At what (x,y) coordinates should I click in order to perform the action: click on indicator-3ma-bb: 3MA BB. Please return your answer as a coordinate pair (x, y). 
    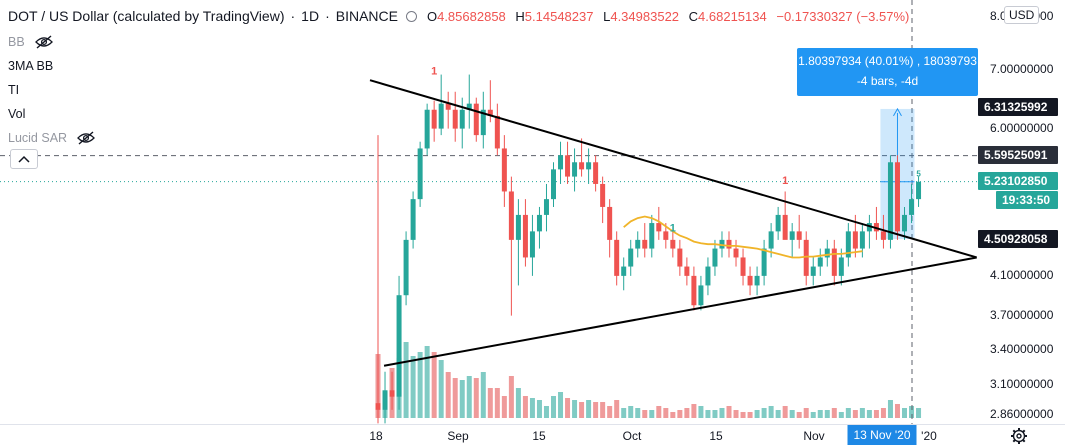
    Looking at the image, I should click on (51, 66).